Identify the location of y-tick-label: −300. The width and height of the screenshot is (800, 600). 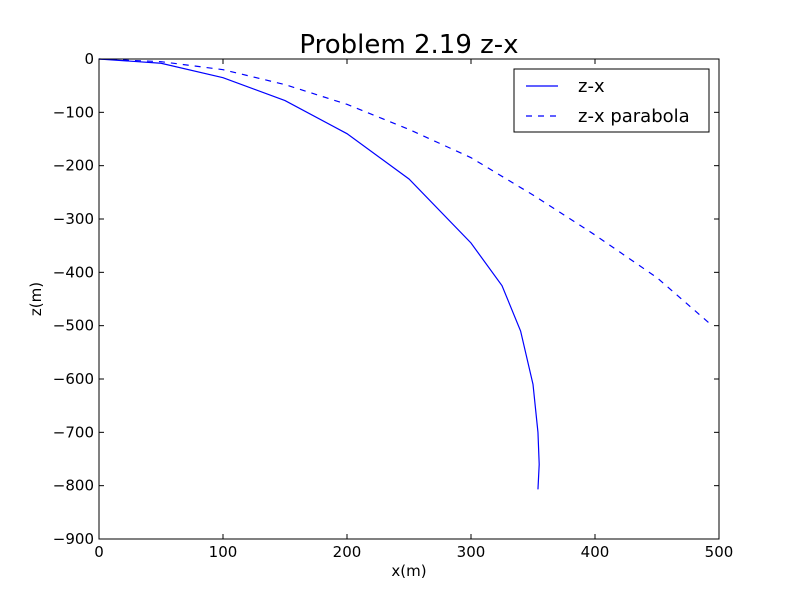
(73, 219).